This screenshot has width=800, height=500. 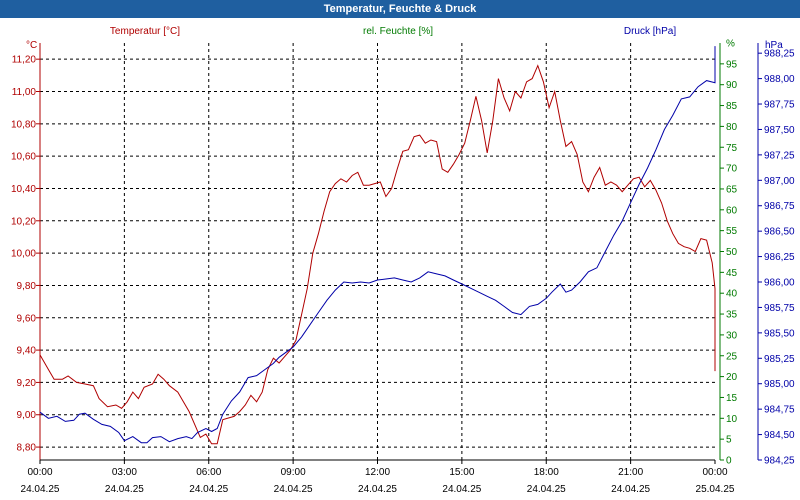 What do you see at coordinates (23, 157) in the screenshot?
I see `temp-tick-label: 10,60` at bounding box center [23, 157].